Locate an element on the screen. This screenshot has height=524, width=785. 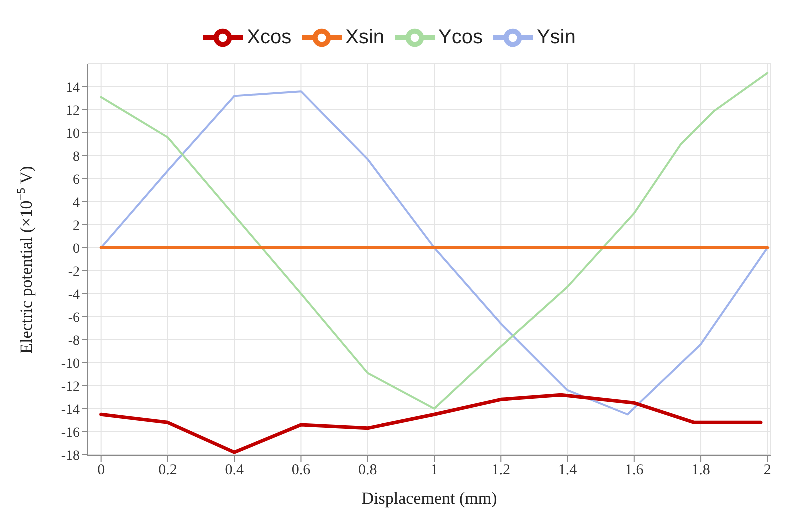
x-tick-label: 0 is located at coordinates (102, 470).